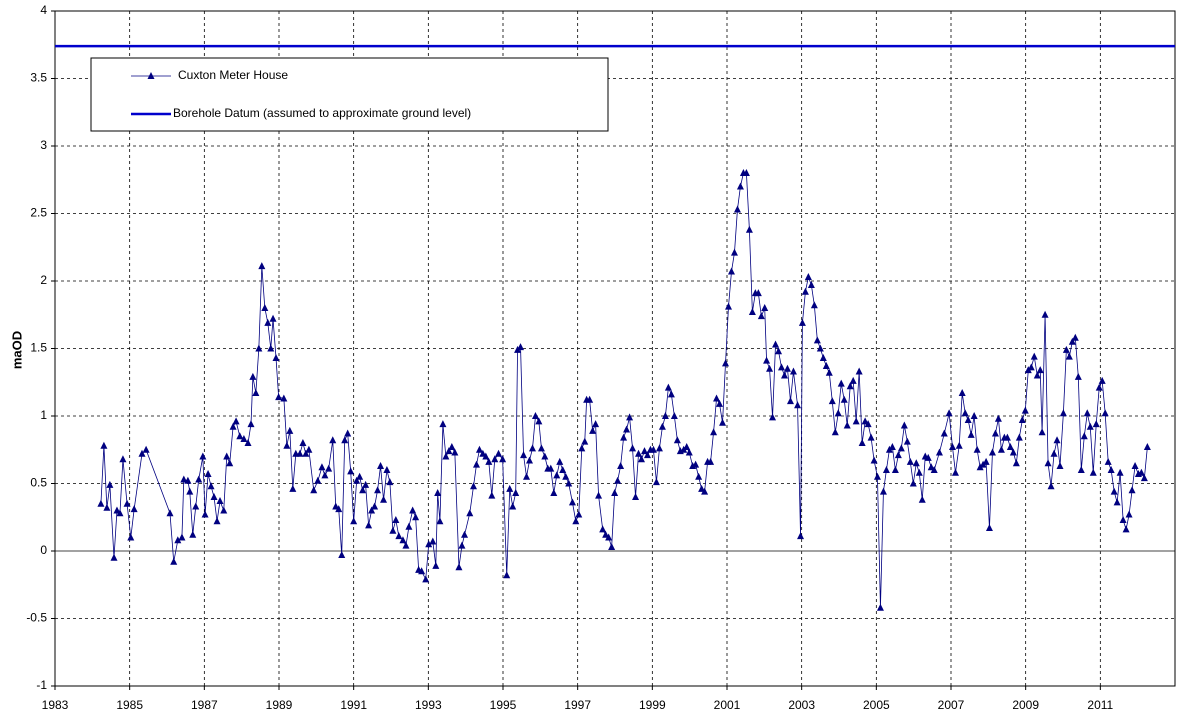 The height and width of the screenshot is (722, 1177). Describe the element at coordinates (38, 348) in the screenshot. I see `y-tick-label: 1.5` at that location.